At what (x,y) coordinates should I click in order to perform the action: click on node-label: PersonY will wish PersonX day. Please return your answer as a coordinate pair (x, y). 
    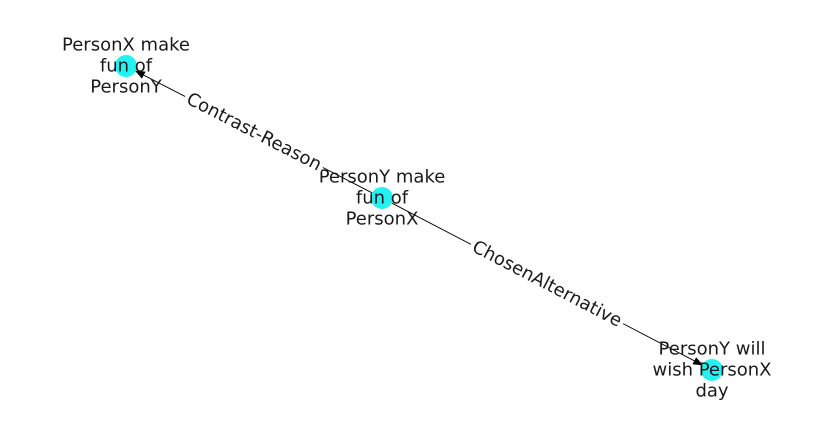
    Looking at the image, I should click on (711, 370).